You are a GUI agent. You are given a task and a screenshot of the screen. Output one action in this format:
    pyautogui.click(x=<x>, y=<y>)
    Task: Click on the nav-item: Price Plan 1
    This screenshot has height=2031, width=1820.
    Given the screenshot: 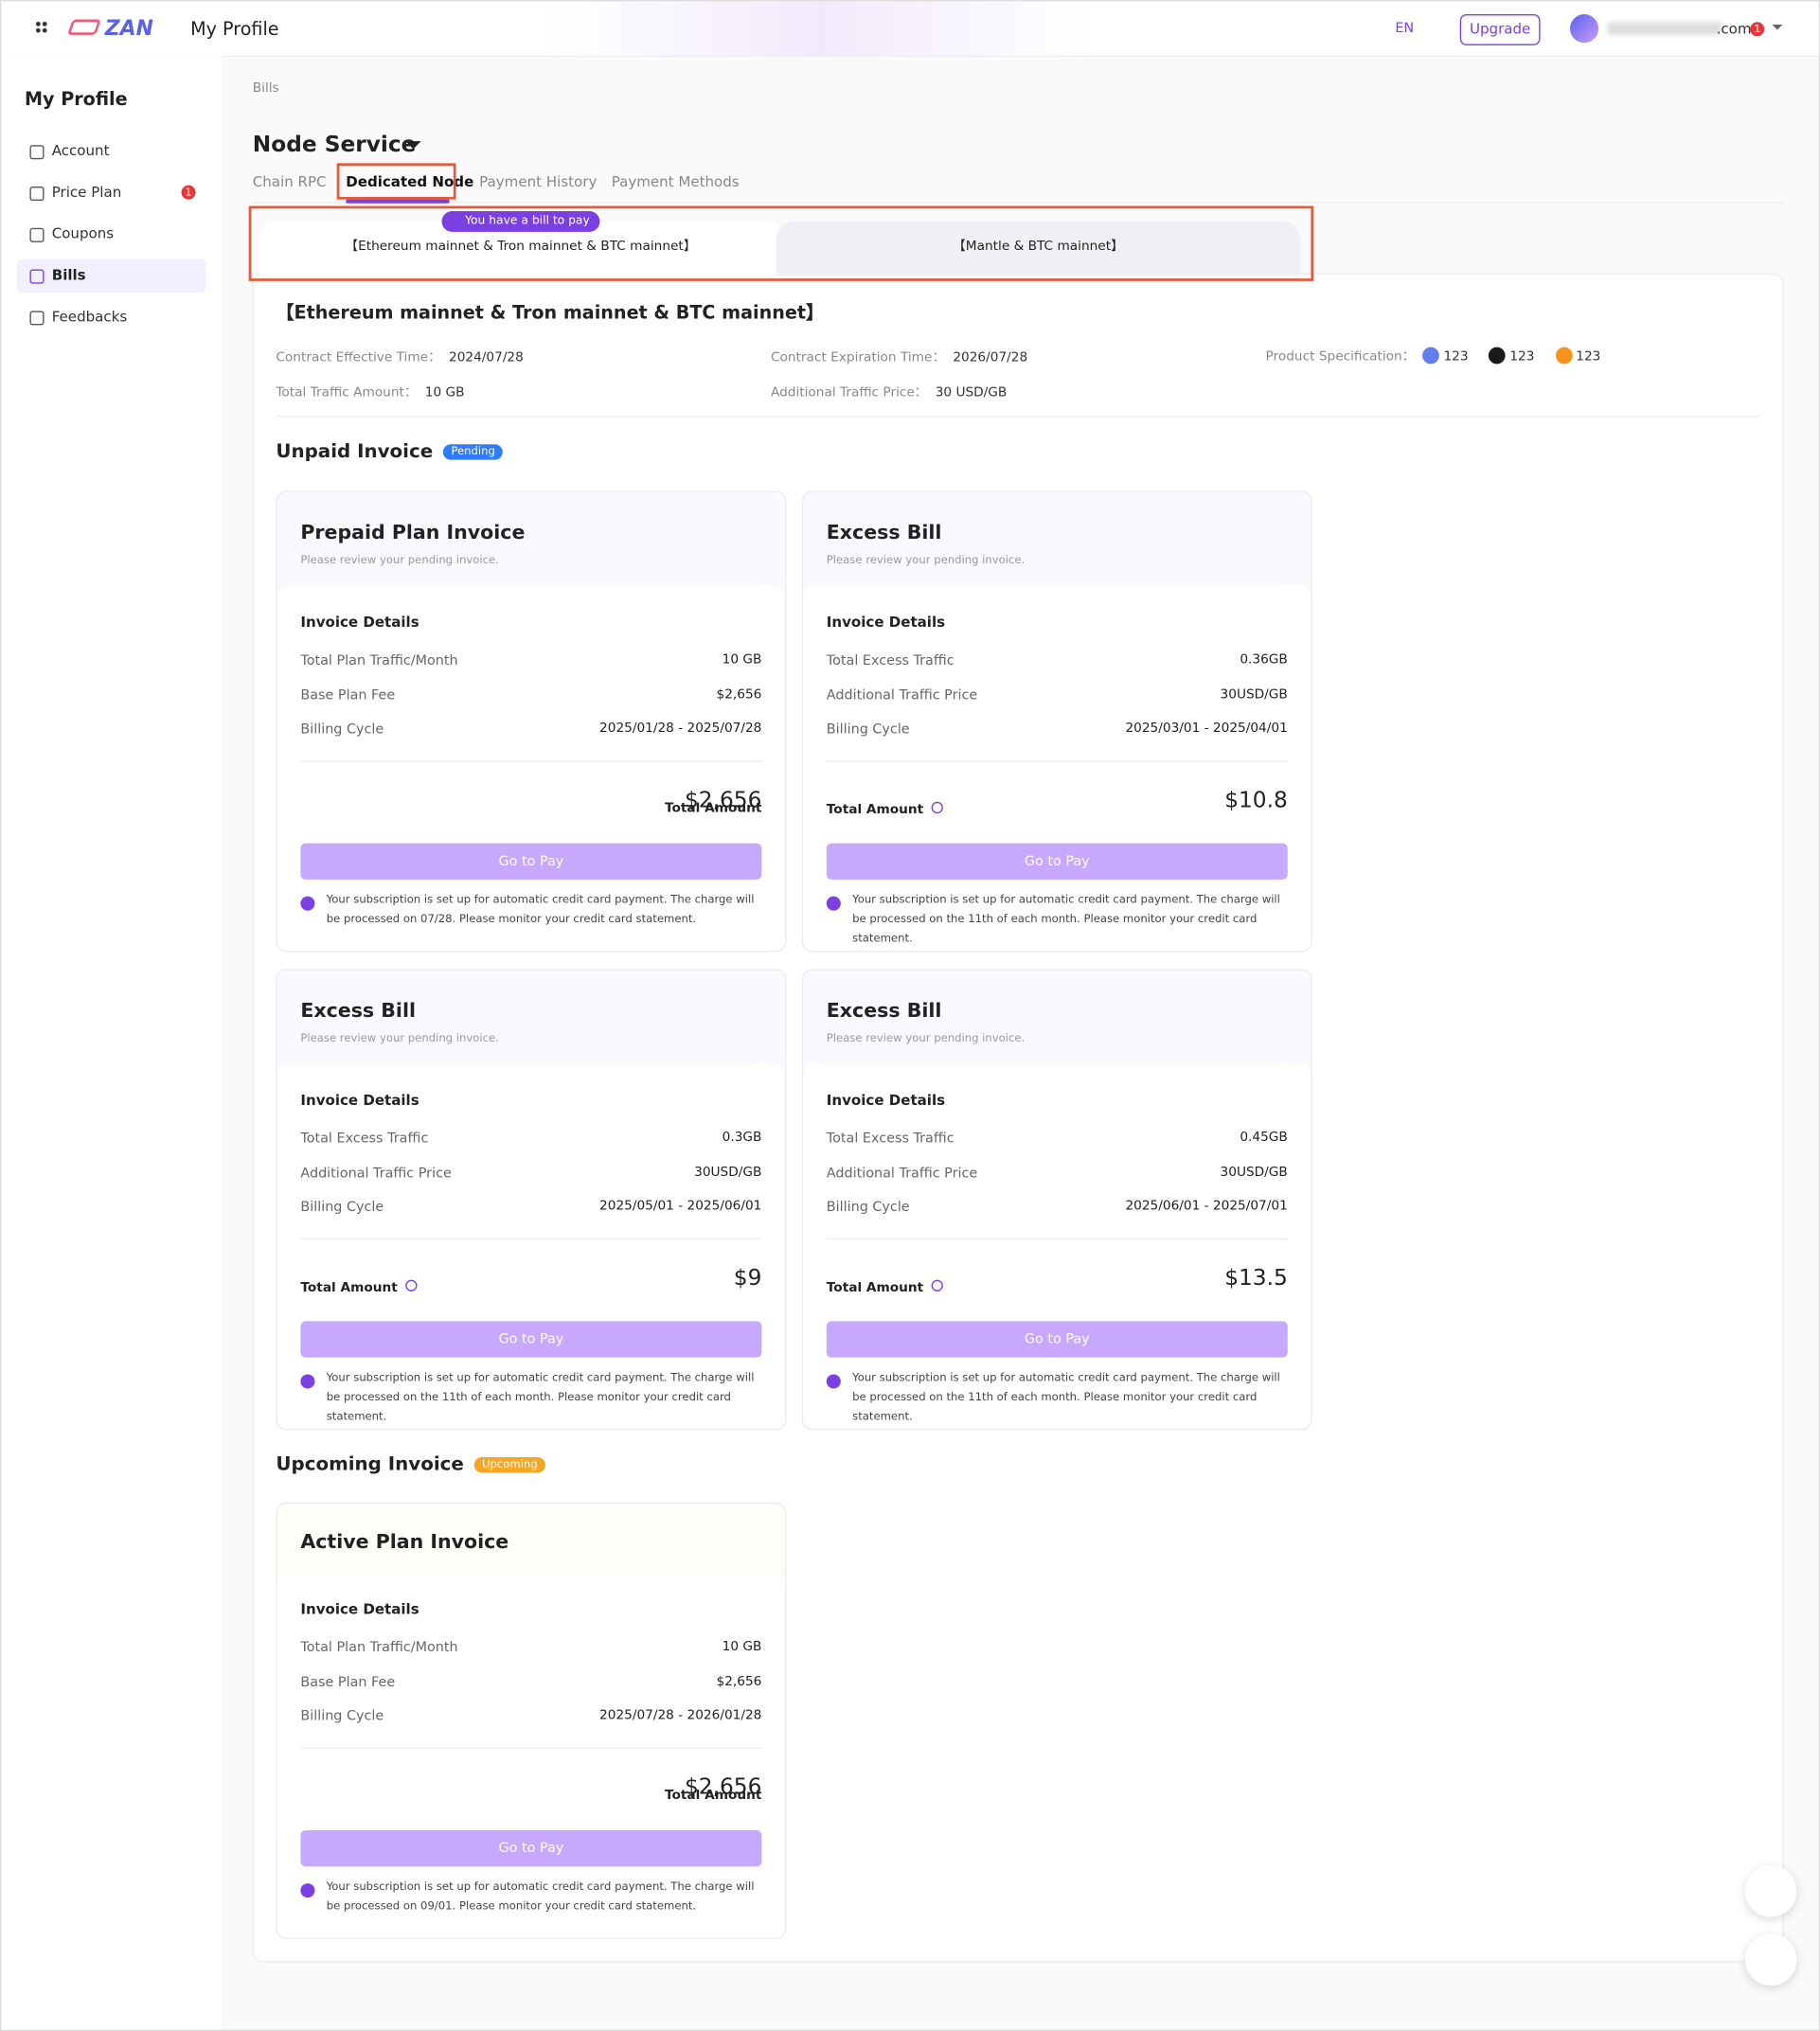 What is the action you would take?
    pyautogui.click(x=111, y=193)
    